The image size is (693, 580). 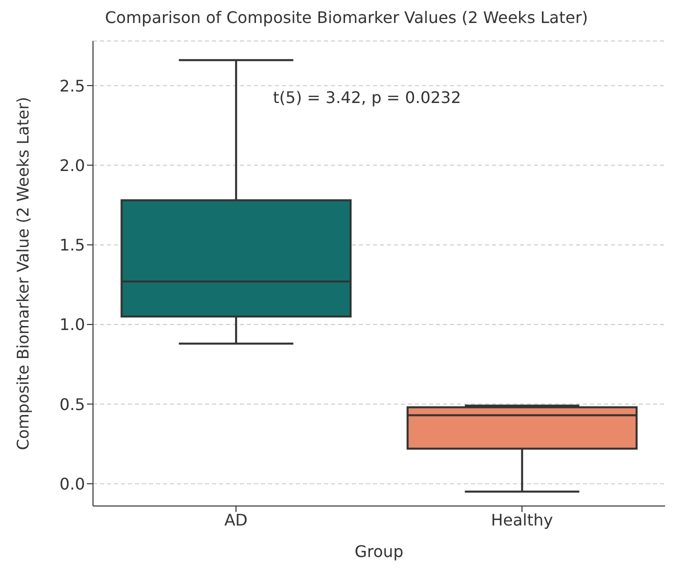 What do you see at coordinates (72, 404) in the screenshot?
I see `y-tick-label: 0.5` at bounding box center [72, 404].